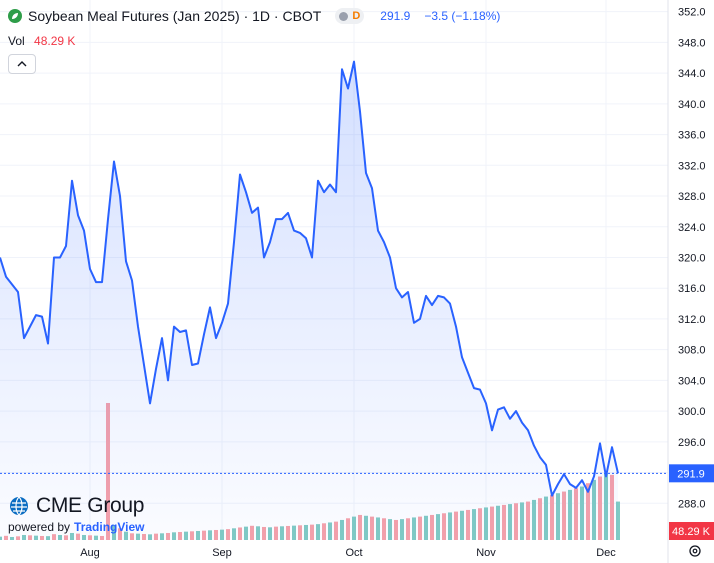  I want to click on volume-value: 48.29 K, so click(55, 41).